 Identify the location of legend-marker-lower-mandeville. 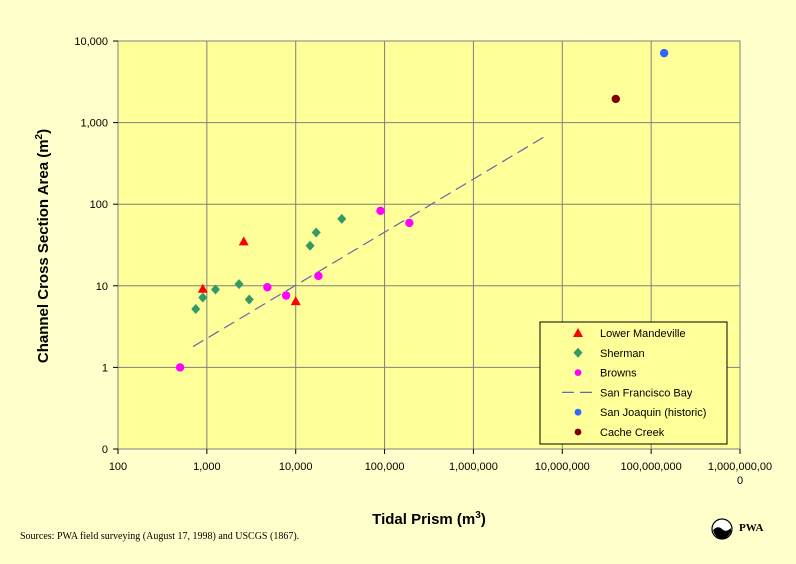
(578, 332).